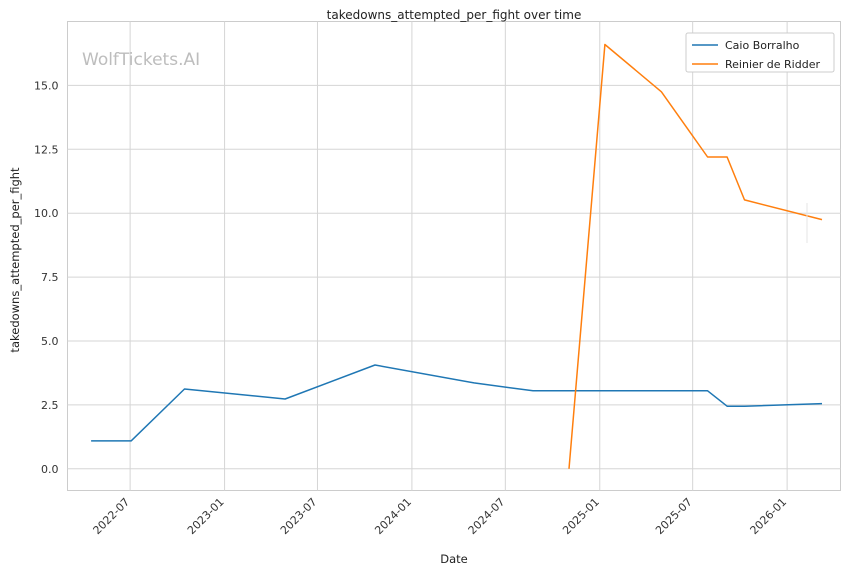 The width and height of the screenshot is (852, 575). I want to click on y-tick-label: 10.0, so click(46, 213).